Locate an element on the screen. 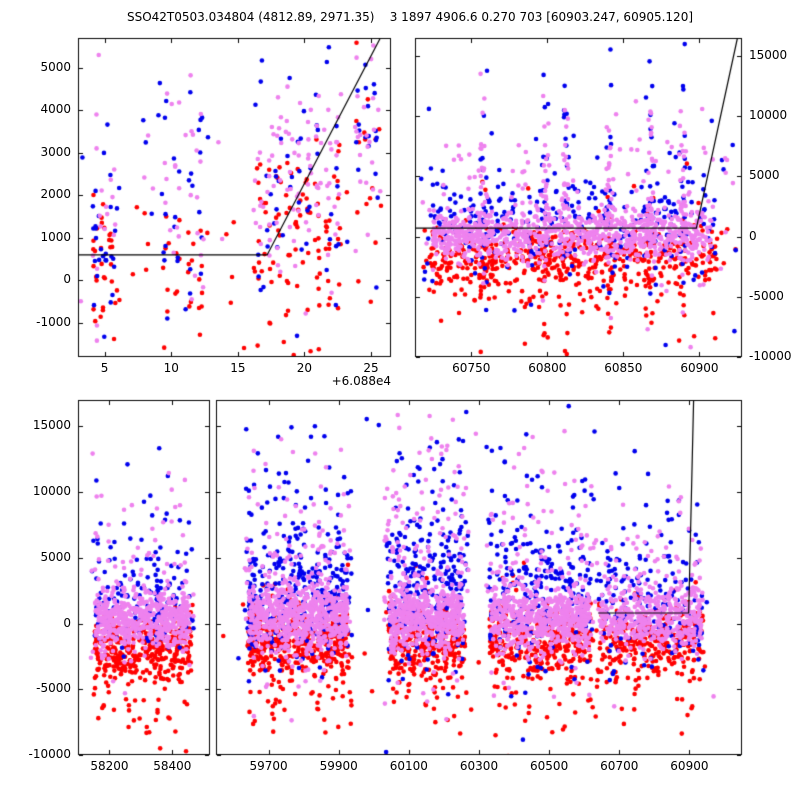 This screenshot has width=800, height=800. tick-label: 20 is located at coordinates (304, 368).